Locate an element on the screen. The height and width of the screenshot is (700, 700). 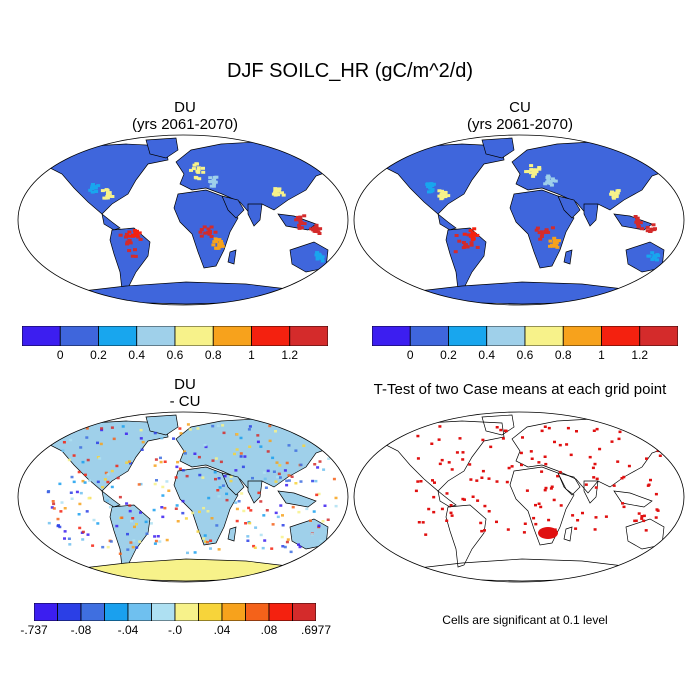
colorbar-tick-label: -.08 is located at coordinates (81, 630).